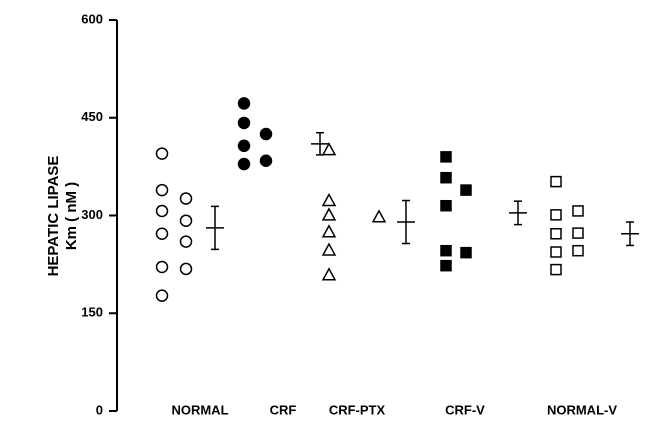 The image size is (649, 425). What do you see at coordinates (92, 18) in the screenshot?
I see `y-tick-label: 600` at bounding box center [92, 18].